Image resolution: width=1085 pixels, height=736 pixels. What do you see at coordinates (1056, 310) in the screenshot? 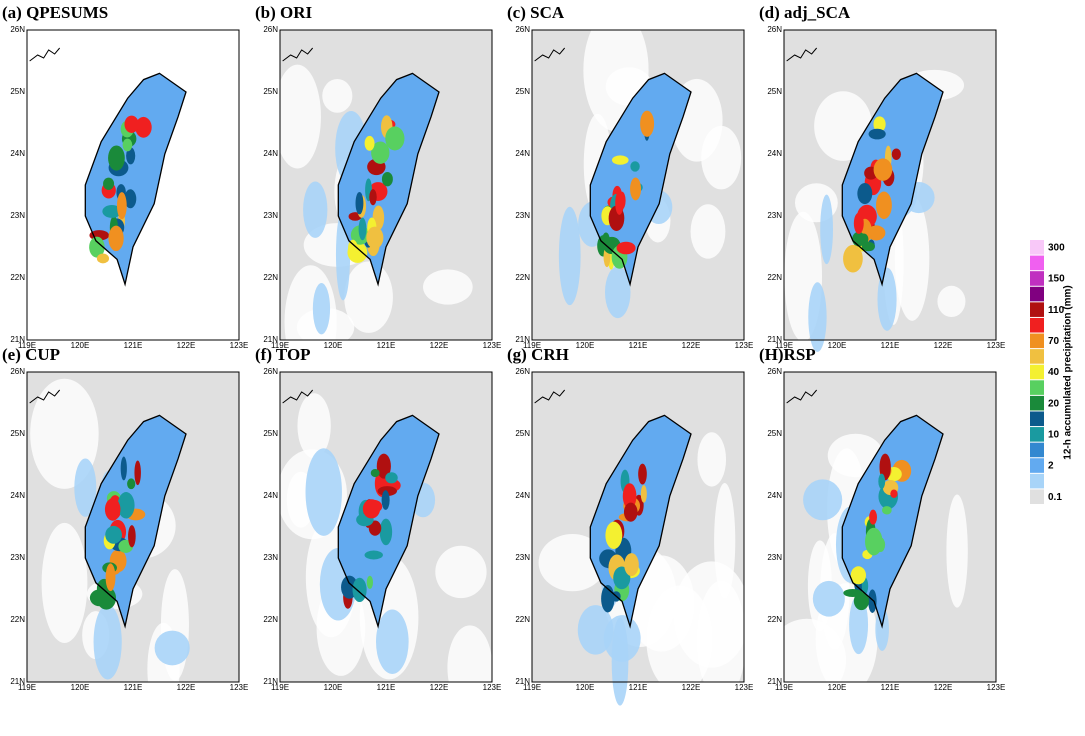
I see `colorbar-label: 110` at bounding box center [1056, 310].